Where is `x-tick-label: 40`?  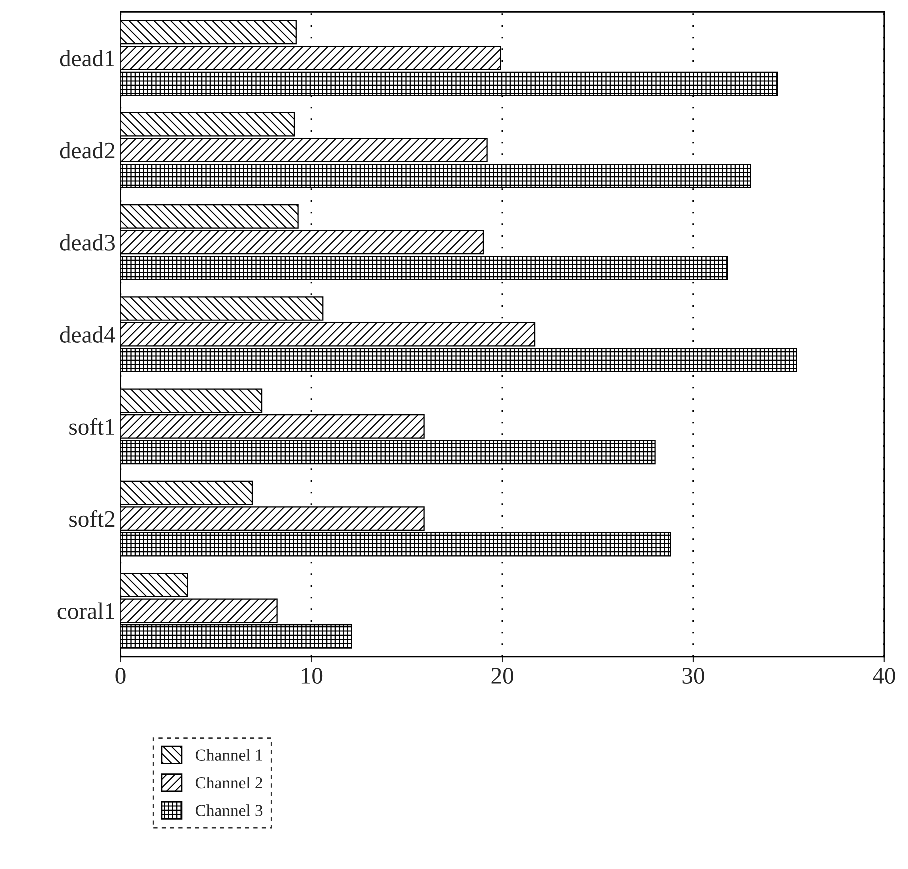
x-tick-label: 40 is located at coordinates (884, 676).